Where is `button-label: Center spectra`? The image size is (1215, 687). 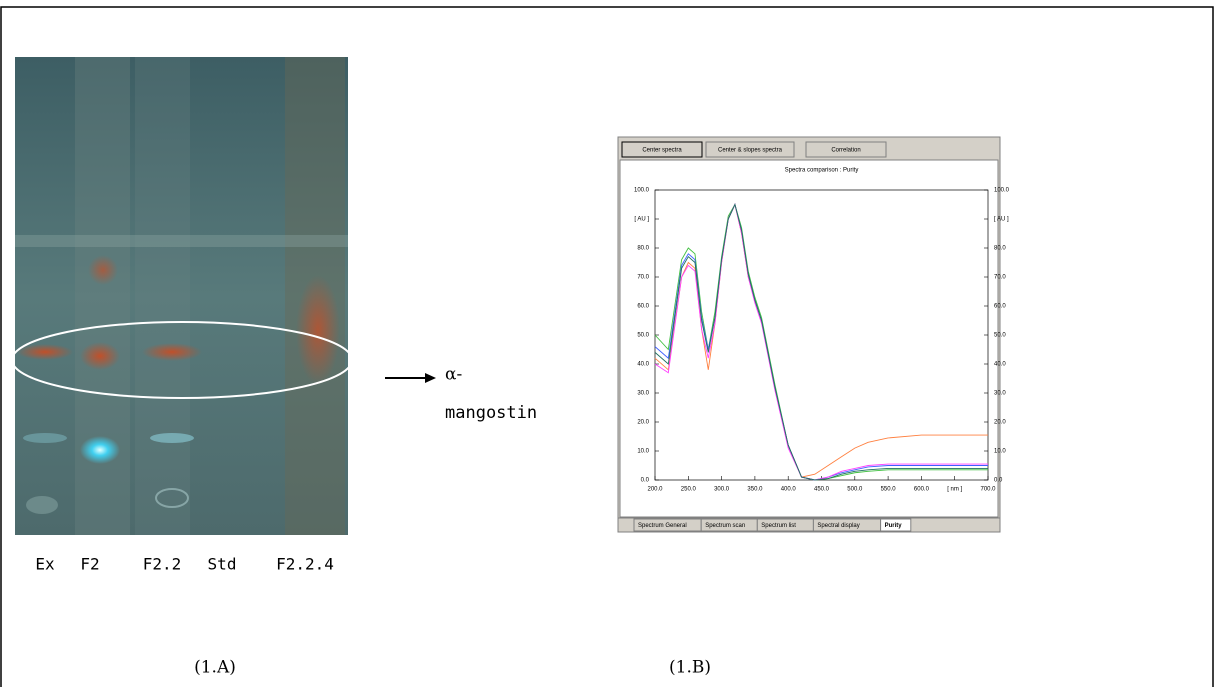 button-label: Center spectra is located at coordinates (662, 151).